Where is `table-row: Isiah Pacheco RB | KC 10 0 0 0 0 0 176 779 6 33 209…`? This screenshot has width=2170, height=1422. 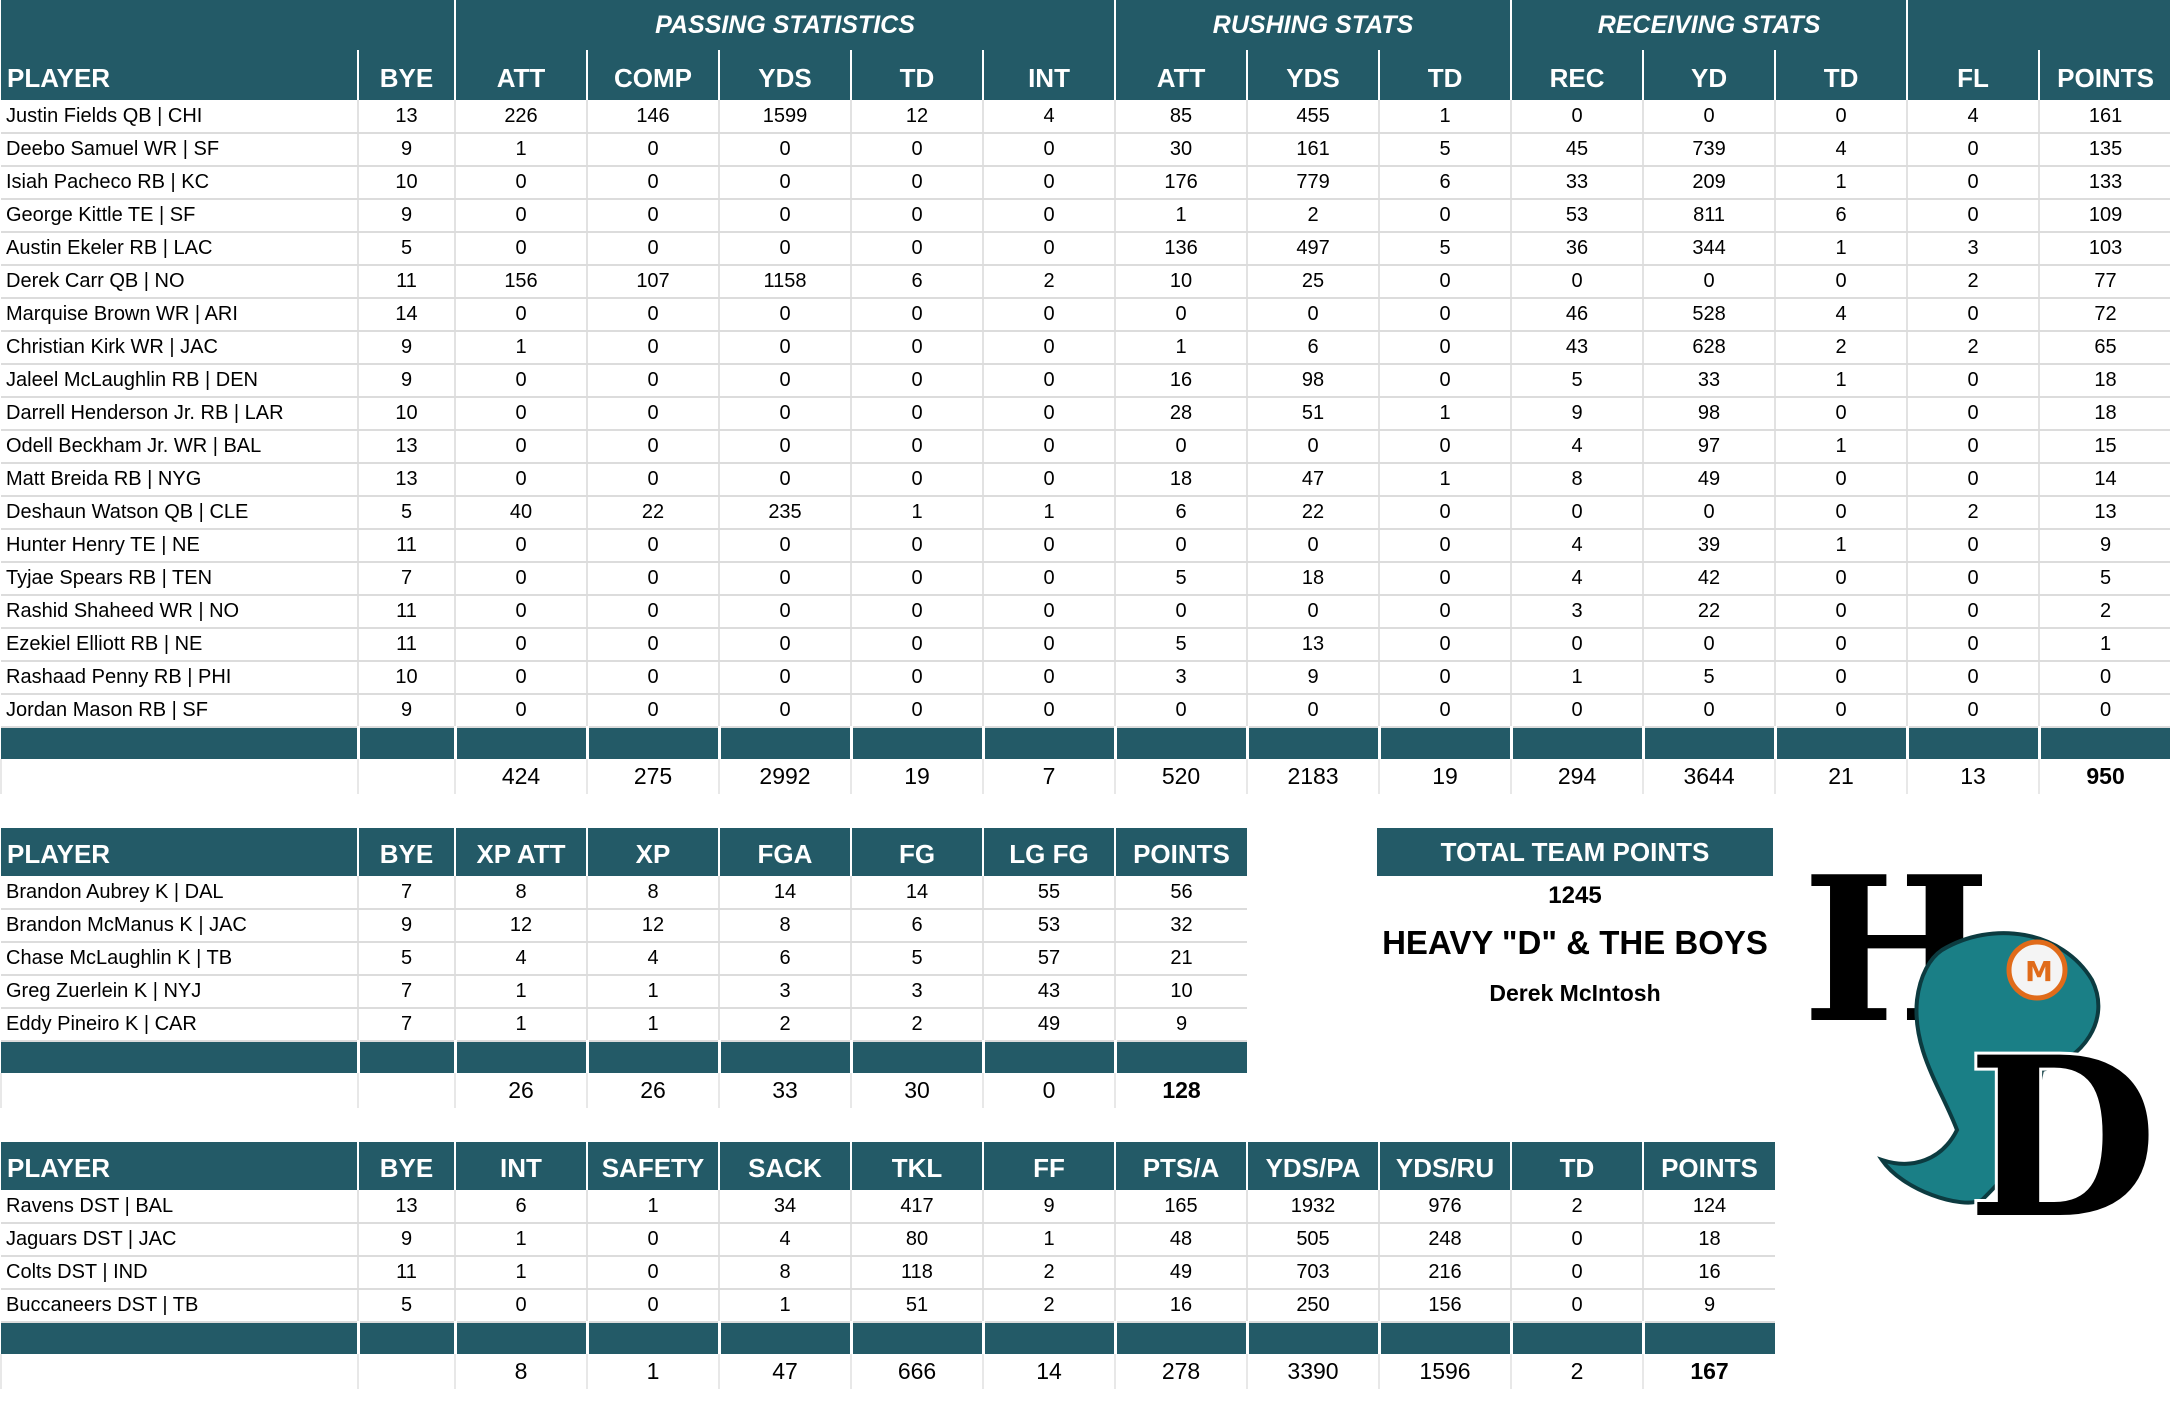
table-row: Isiah Pacheco RB | KC 10 0 0 0 0 0 176 779 6 33 209… is located at coordinates (1085, 183).